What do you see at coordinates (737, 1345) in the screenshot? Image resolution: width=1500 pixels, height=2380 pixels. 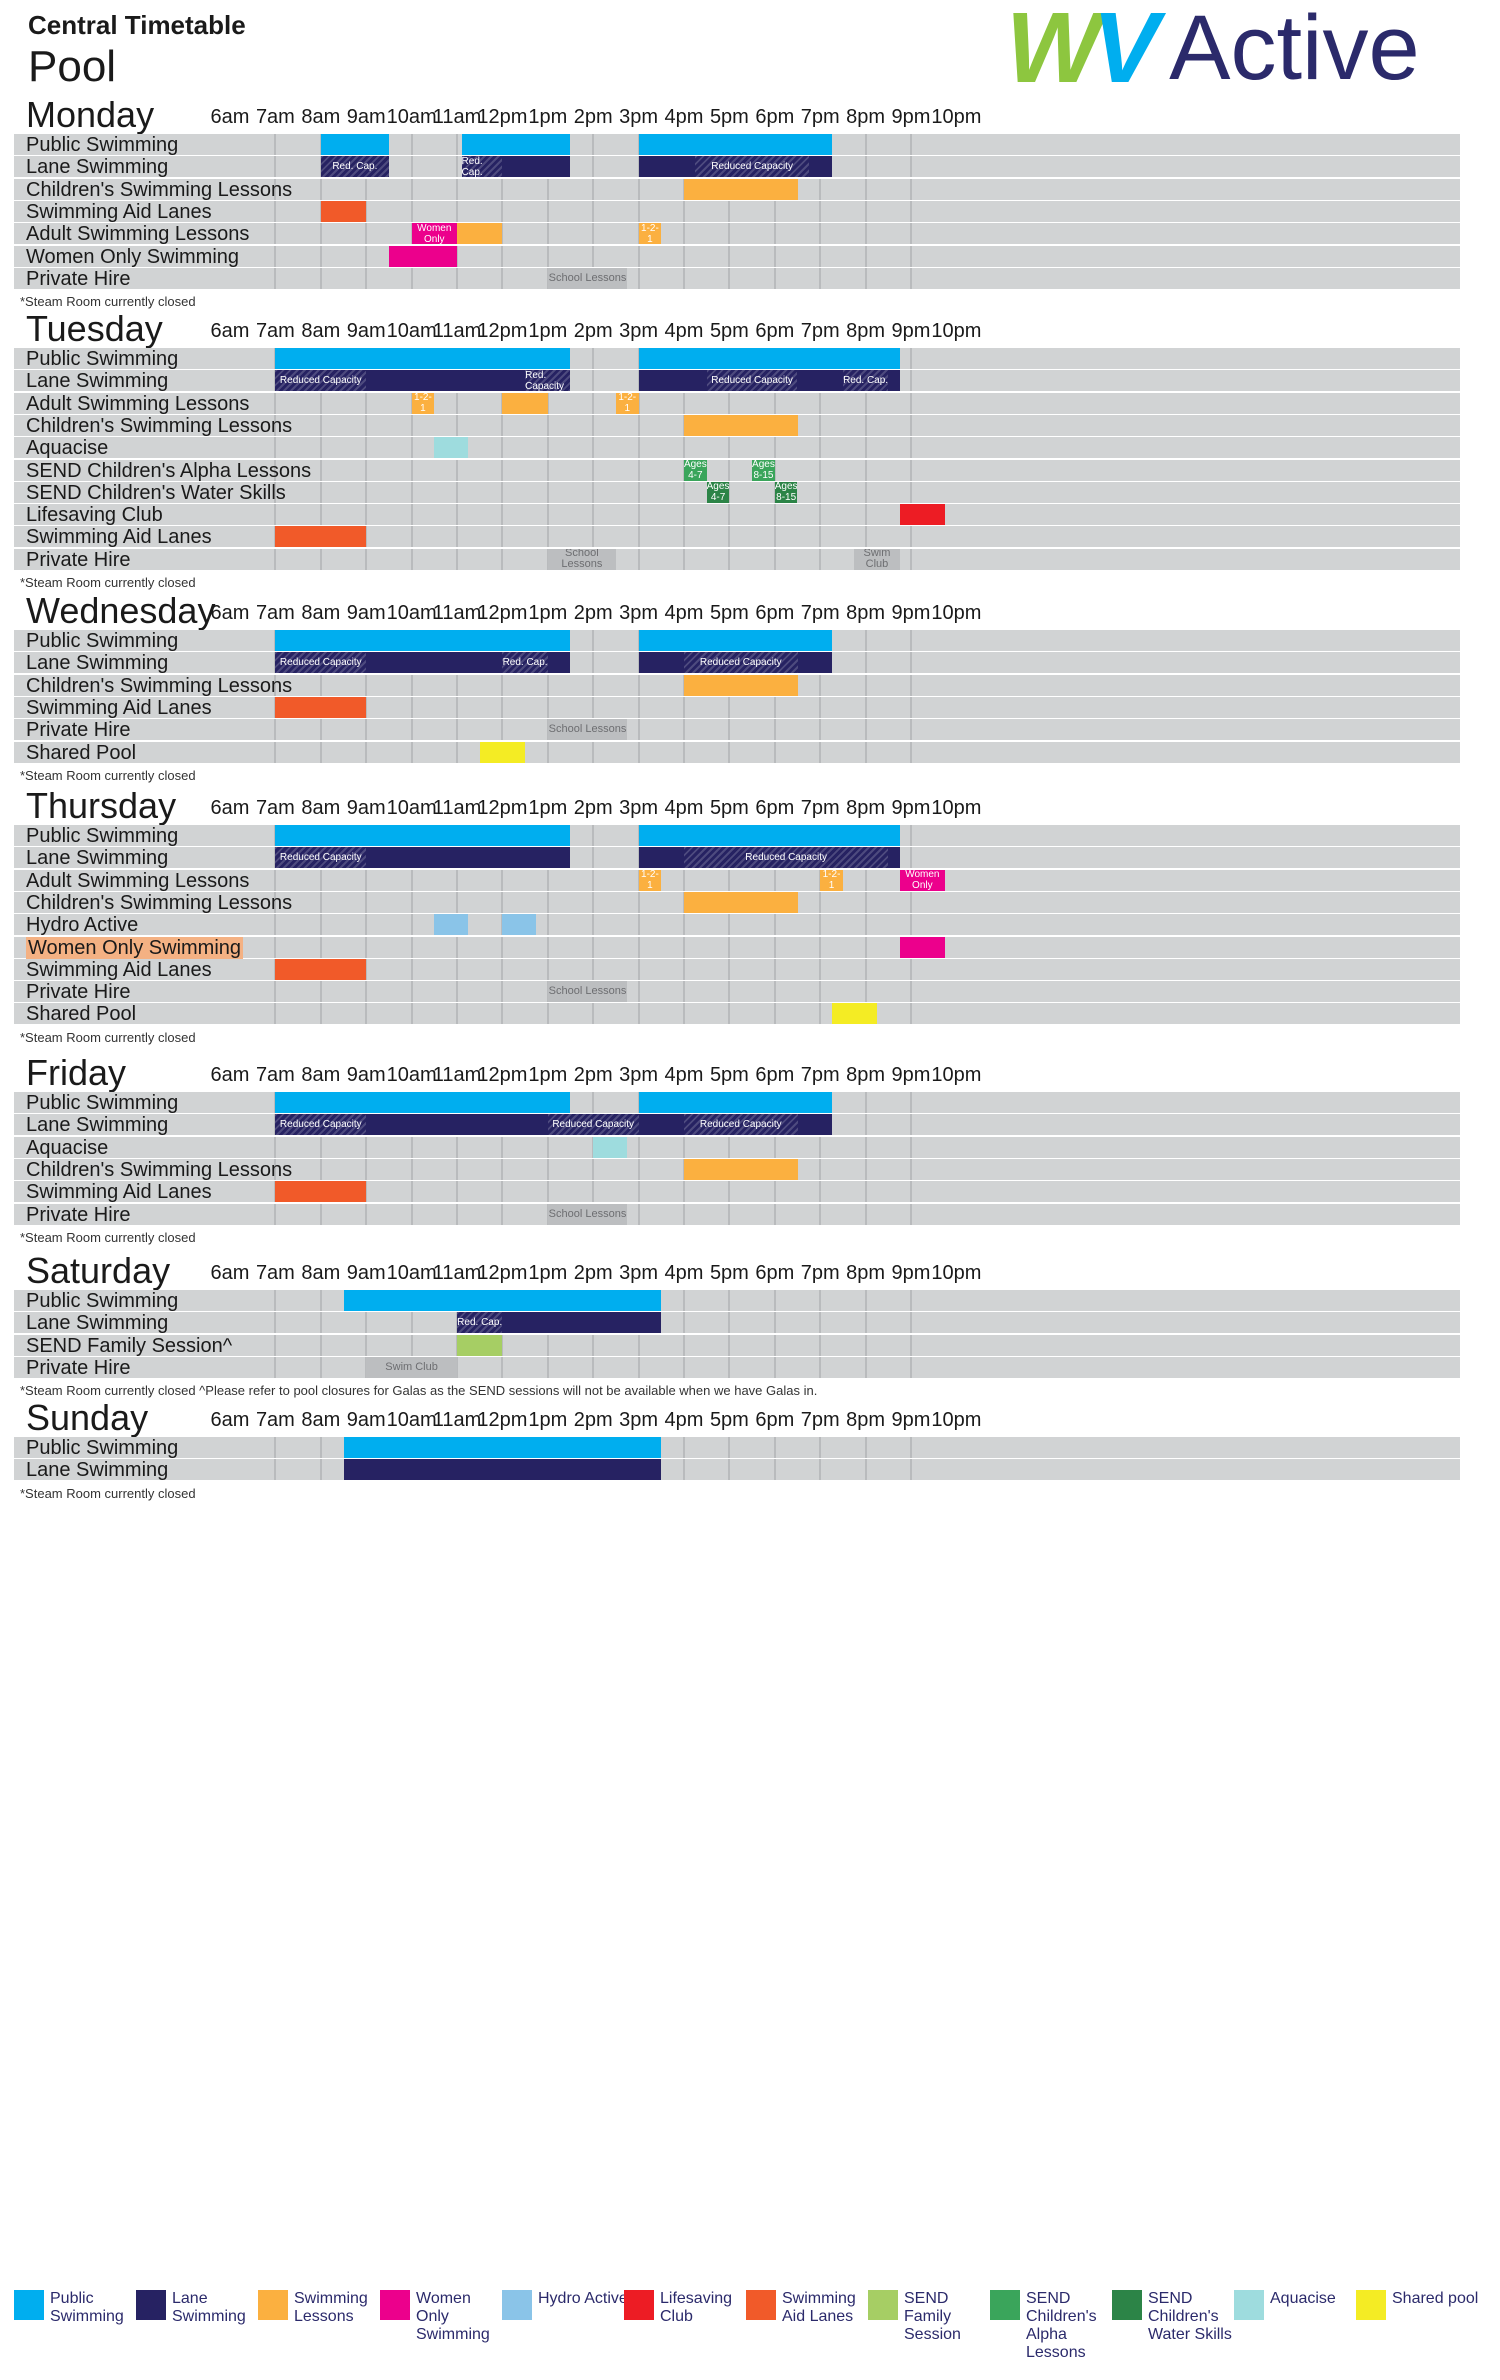 I see `schedule-row-send-family-session: SEND Family Session^` at bounding box center [737, 1345].